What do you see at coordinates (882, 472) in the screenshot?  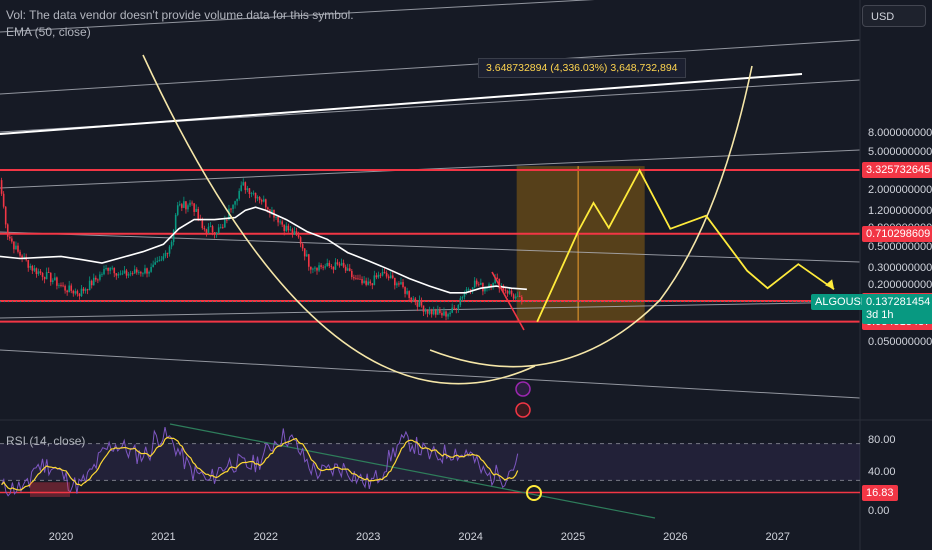 I see `rsi-tick: 40.00` at bounding box center [882, 472].